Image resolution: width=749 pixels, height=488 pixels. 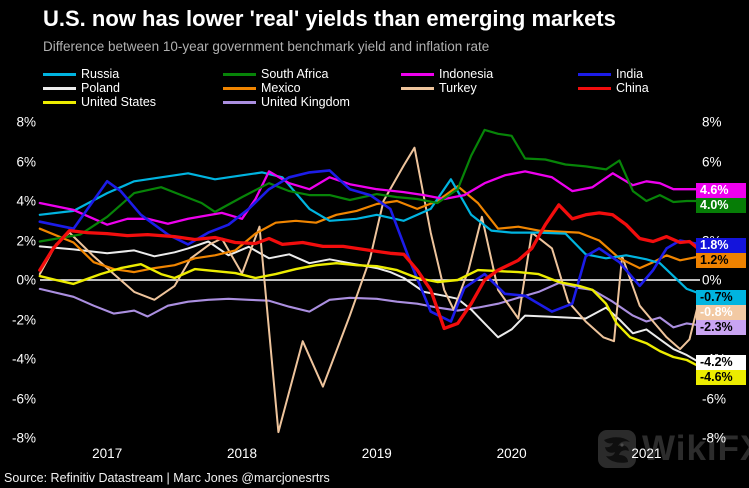 What do you see at coordinates (632, 88) in the screenshot?
I see `legend-item-label: China` at bounding box center [632, 88].